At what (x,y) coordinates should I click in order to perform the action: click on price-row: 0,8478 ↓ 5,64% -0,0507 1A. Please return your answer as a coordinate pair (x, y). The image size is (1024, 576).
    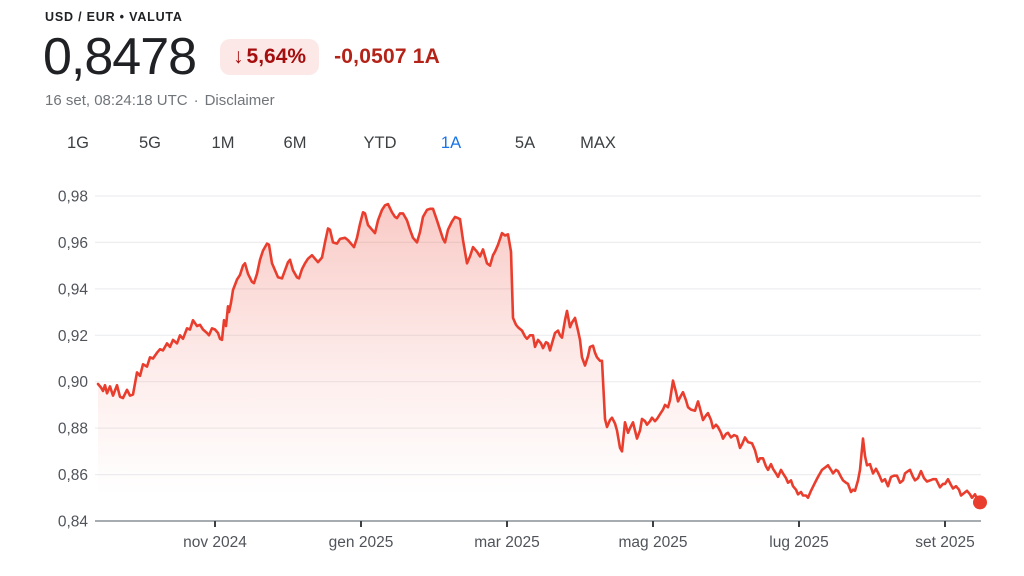
    Looking at the image, I should click on (241, 57).